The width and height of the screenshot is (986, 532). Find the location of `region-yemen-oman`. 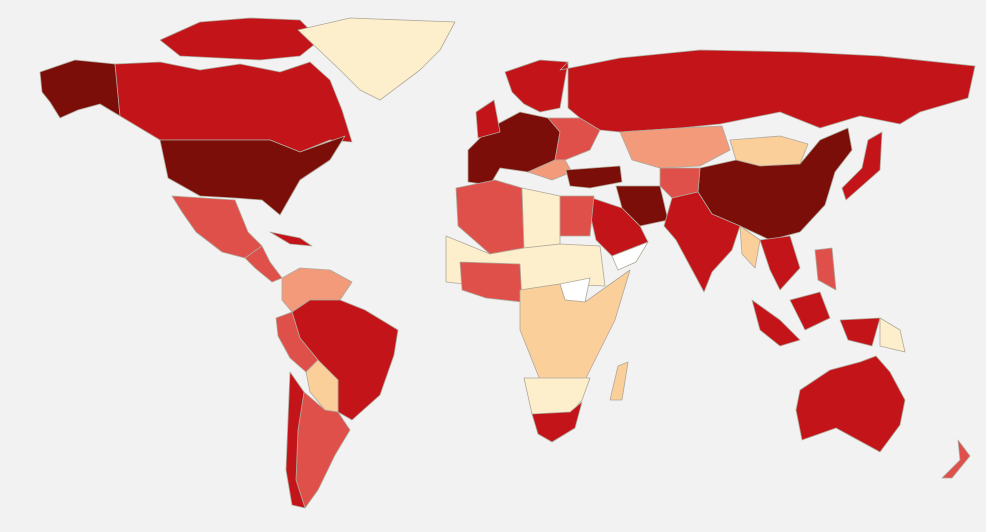

region-yemen-oman is located at coordinates (630, 256).